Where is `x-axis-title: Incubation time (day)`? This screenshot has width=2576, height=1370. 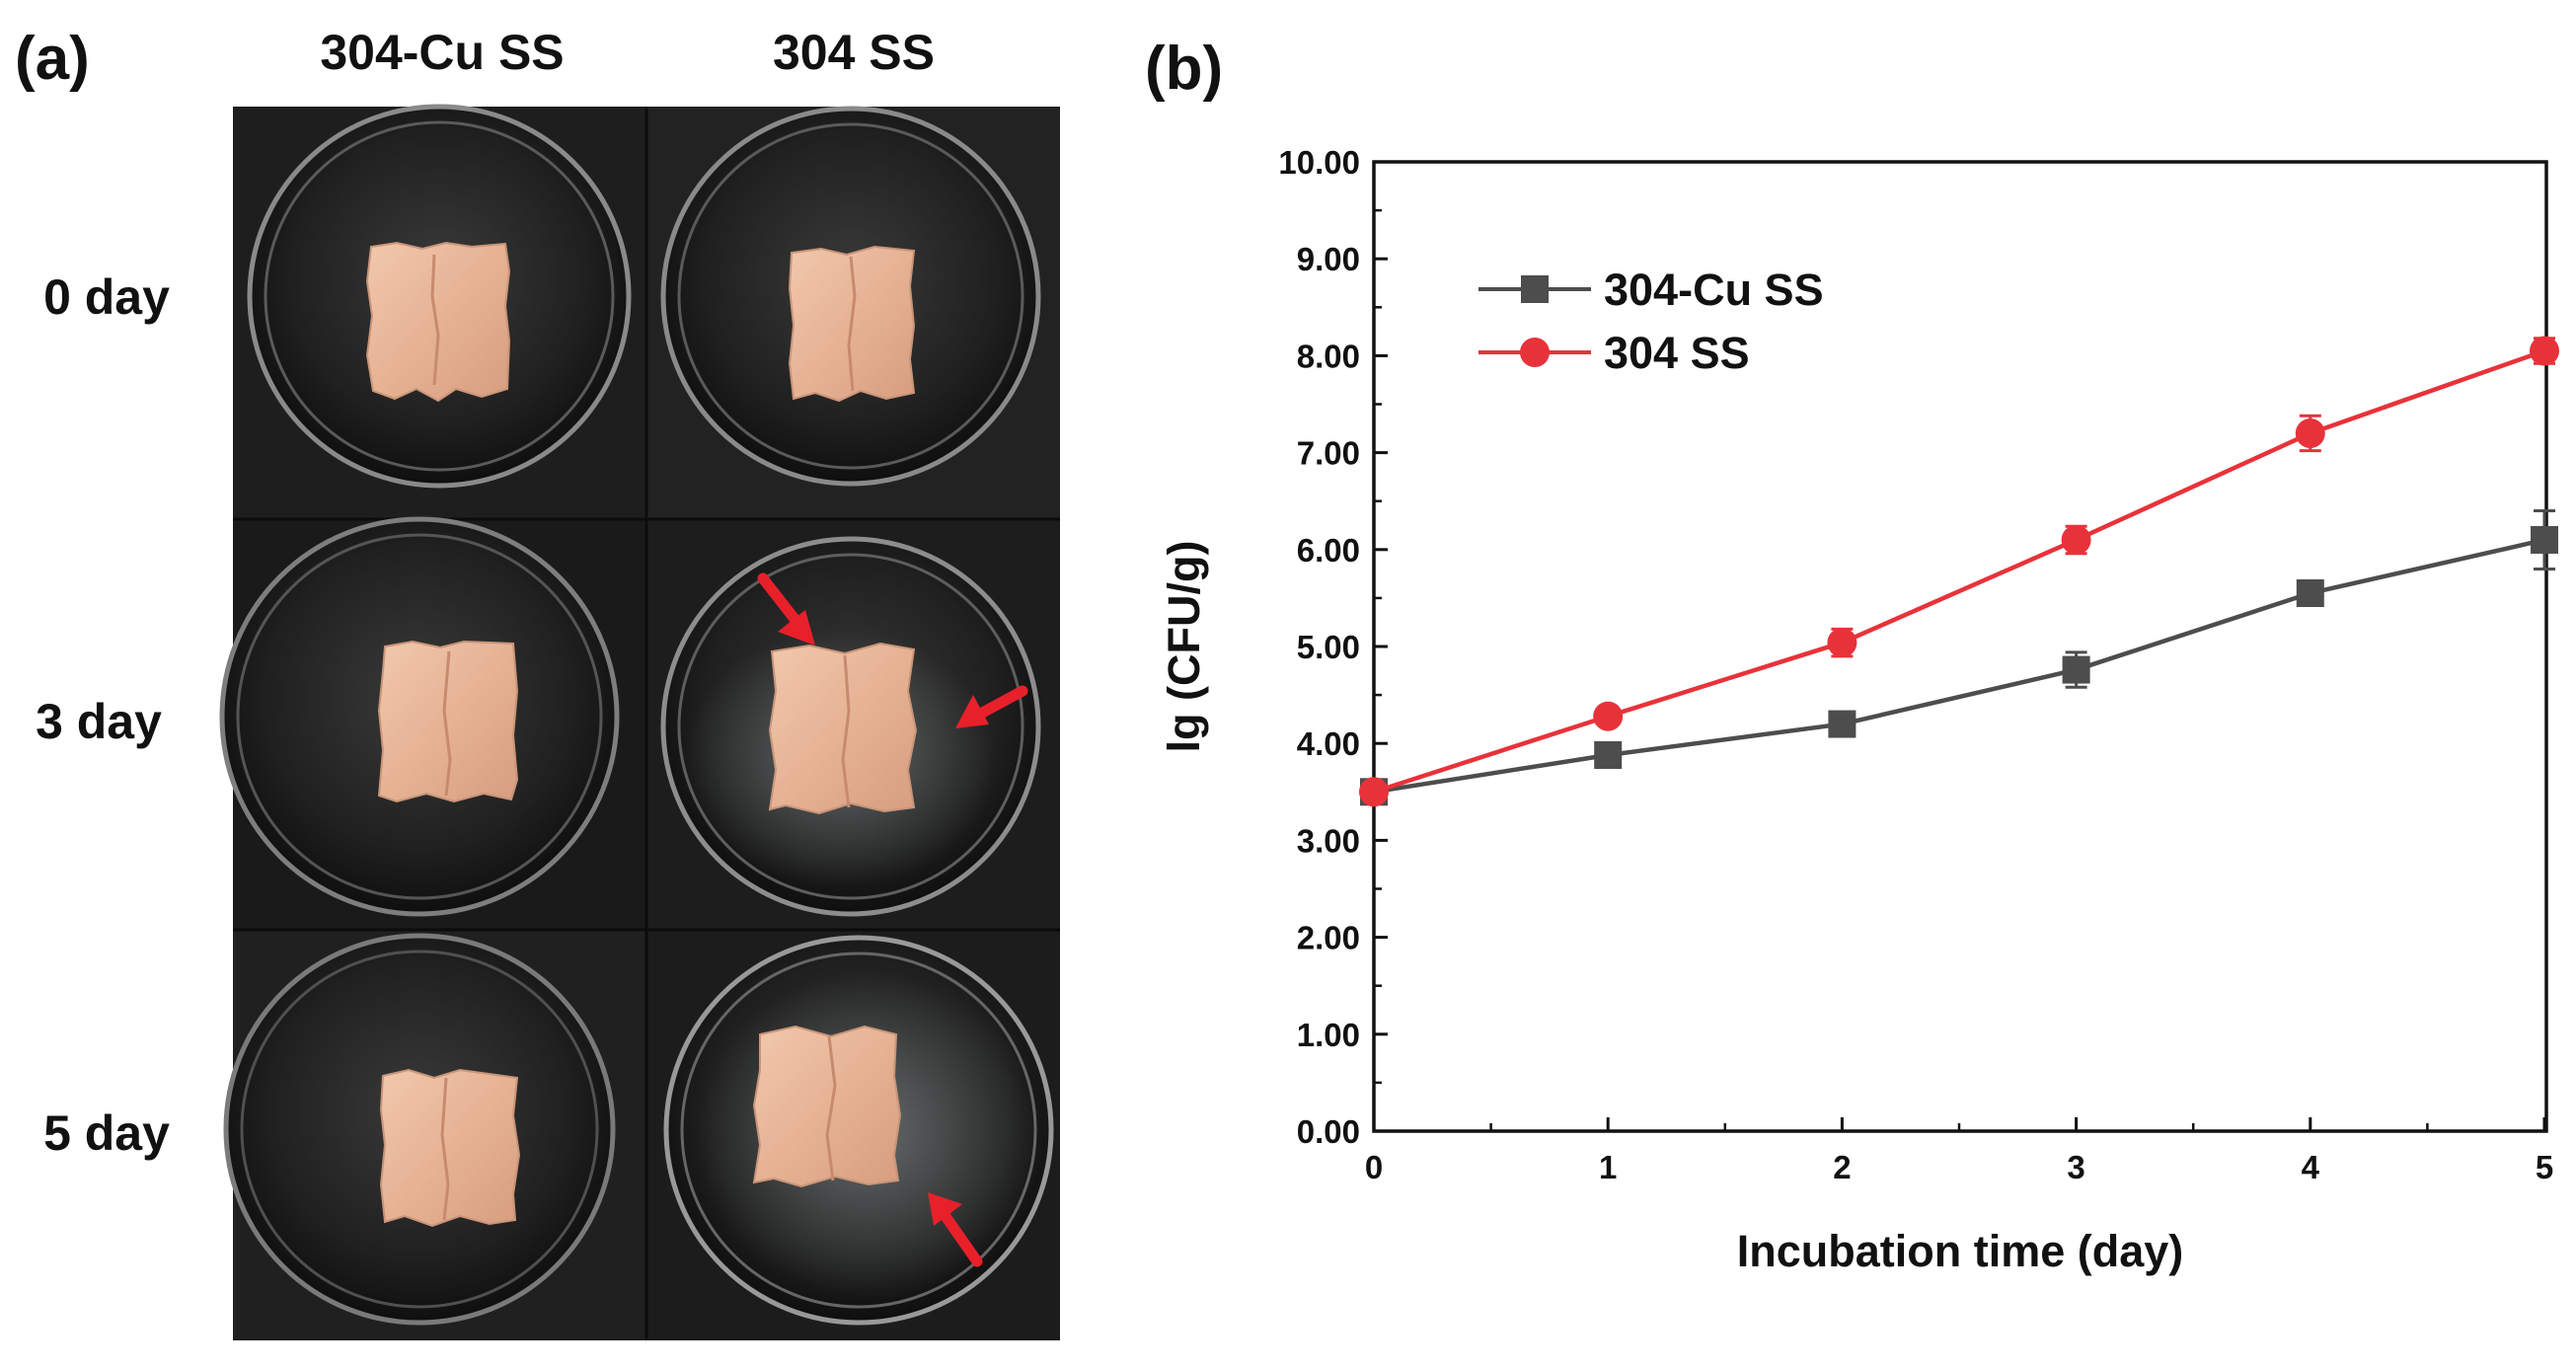
x-axis-title: Incubation time (day) is located at coordinates (1961, 1251).